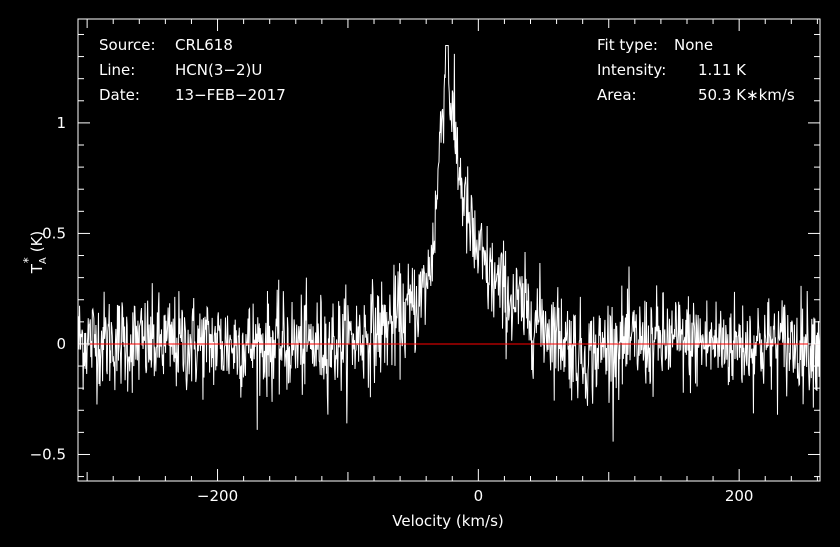 This screenshot has height=547, width=840. Describe the element at coordinates (230, 95) in the screenshot. I see `date-value: 13−FEB−2017` at that location.